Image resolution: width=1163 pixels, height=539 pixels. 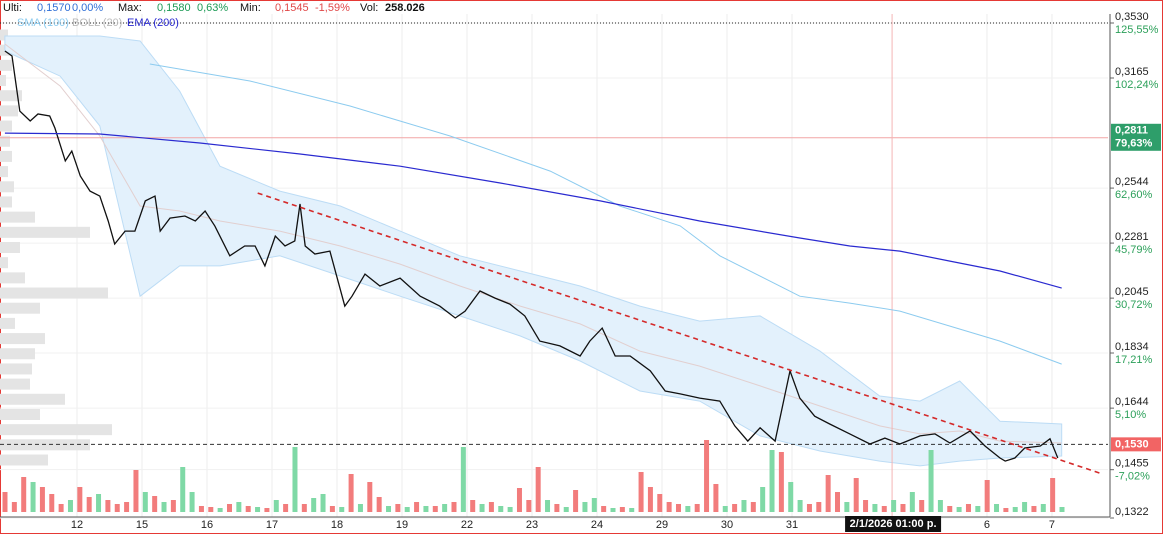 What do you see at coordinates (1132, 292) in the screenshot?
I see `y-tick-label: 0,2045` at bounding box center [1132, 292].